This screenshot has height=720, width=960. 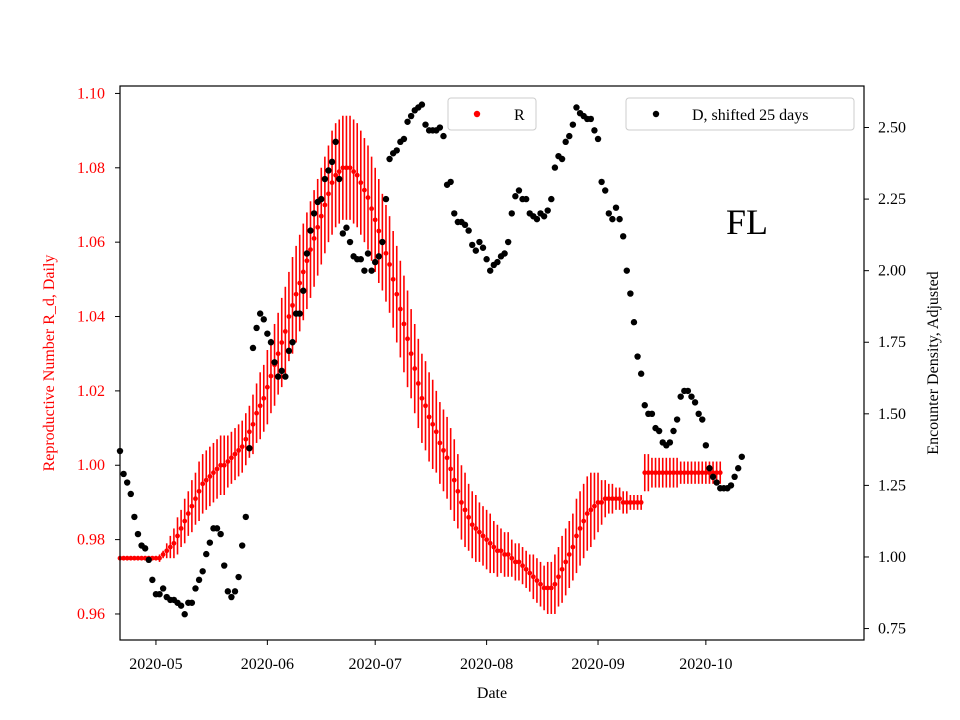 What do you see at coordinates (91, 317) in the screenshot?
I see `y-left-tick-label: 1.04` at bounding box center [91, 317].